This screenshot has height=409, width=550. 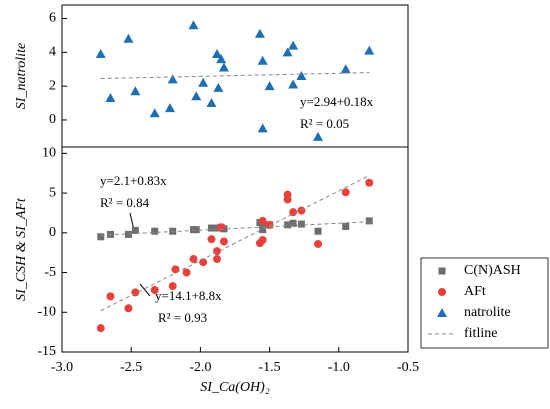 I want to click on y-tick-label: -15, so click(x=46, y=351).